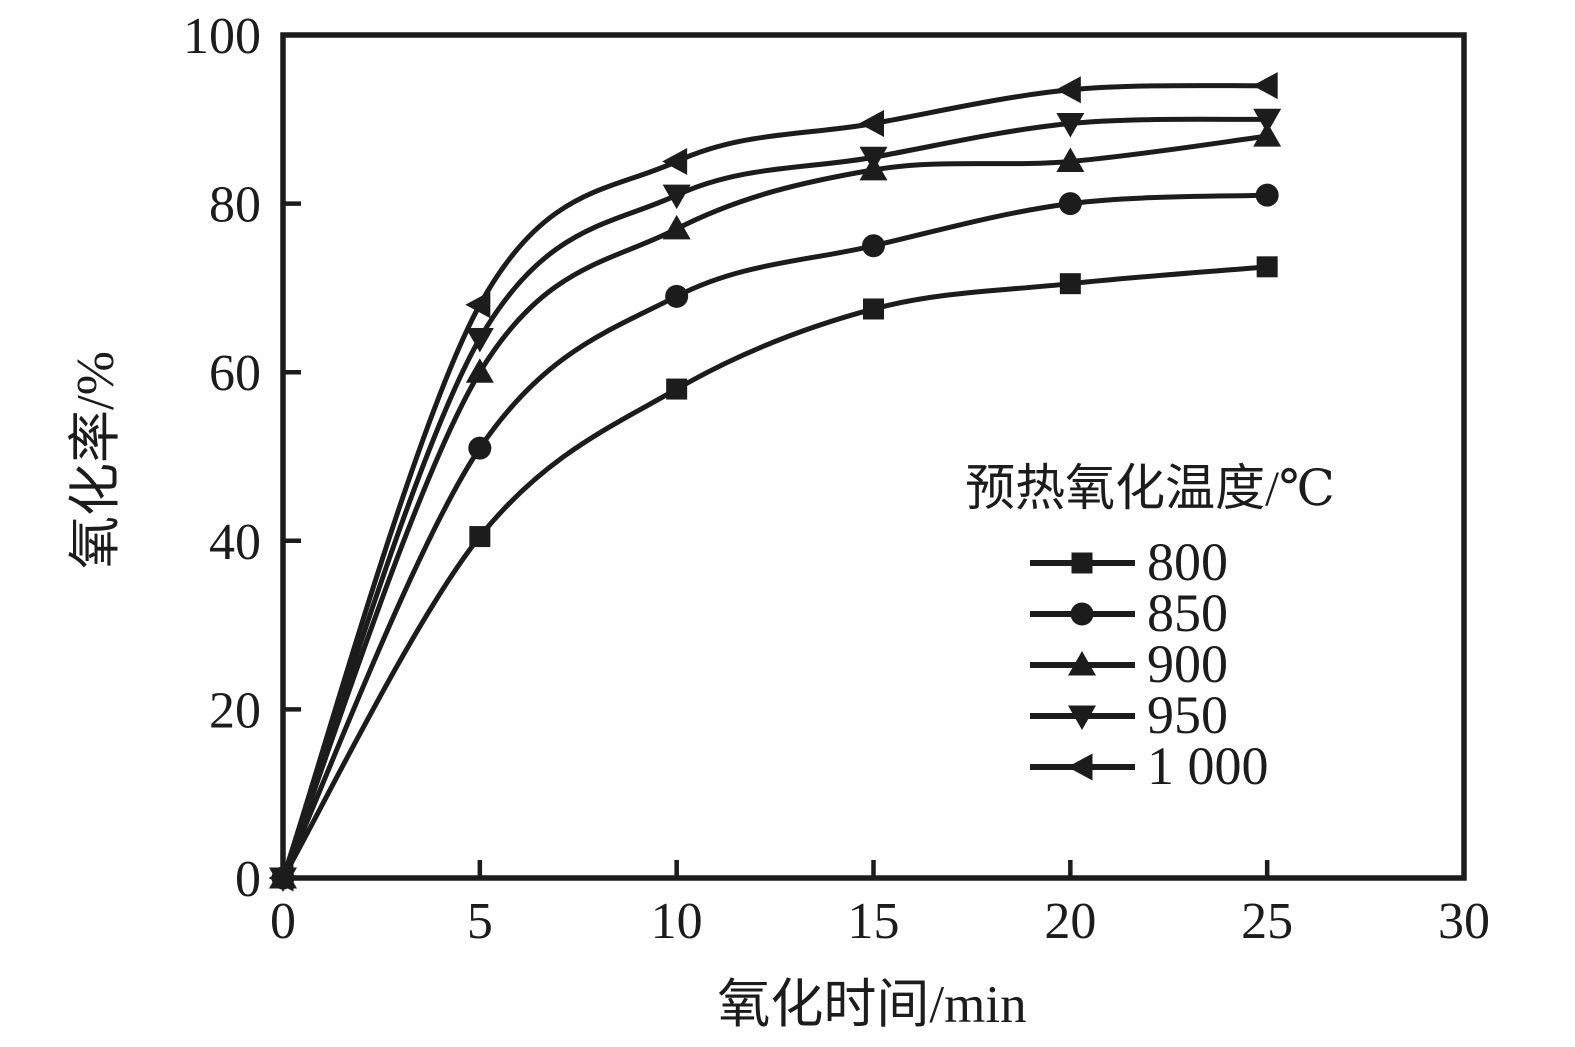  Describe the element at coordinates (283, 921) in the screenshot. I see `x-tick-label: 0` at that location.